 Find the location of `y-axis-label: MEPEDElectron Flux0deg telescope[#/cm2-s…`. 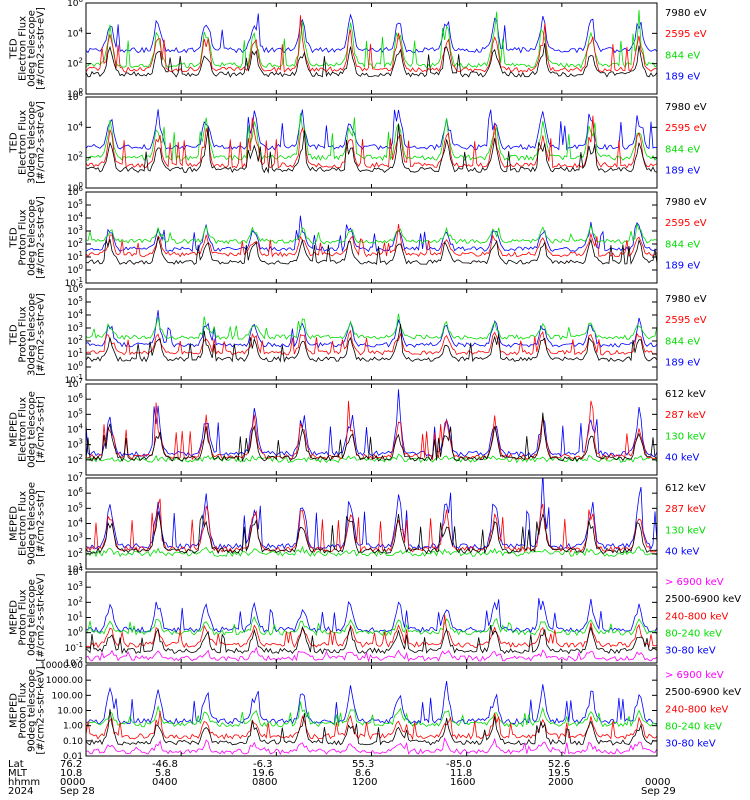

y-axis-label: MEPEDElectron Flux0deg telescope[#/cm2-s… is located at coordinates (28, 429).